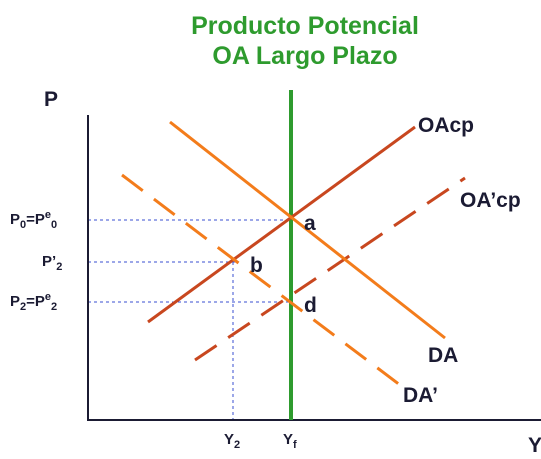  What do you see at coordinates (443, 355) in the screenshot?
I see `curve-label: DA` at bounding box center [443, 355].